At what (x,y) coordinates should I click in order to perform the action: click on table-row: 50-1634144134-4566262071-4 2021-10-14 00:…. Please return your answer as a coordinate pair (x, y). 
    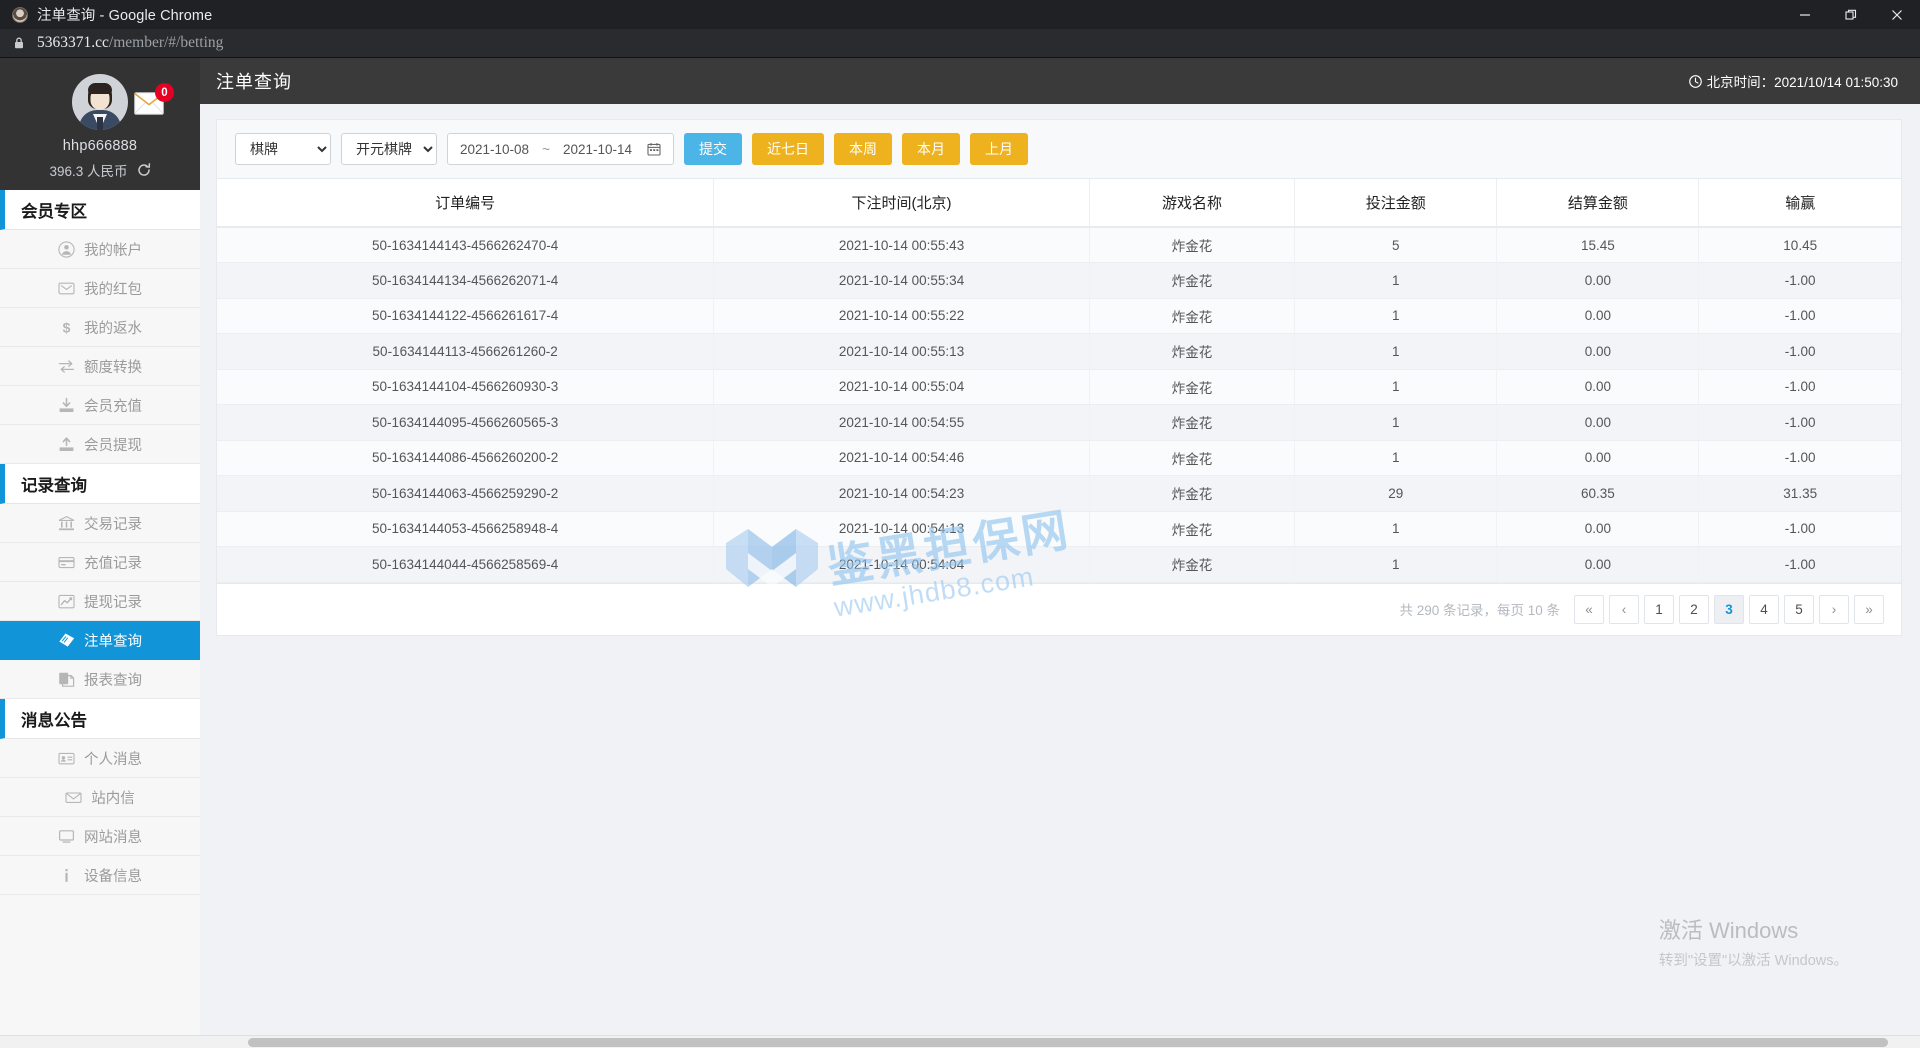
    Looking at the image, I should click on (1059, 280).